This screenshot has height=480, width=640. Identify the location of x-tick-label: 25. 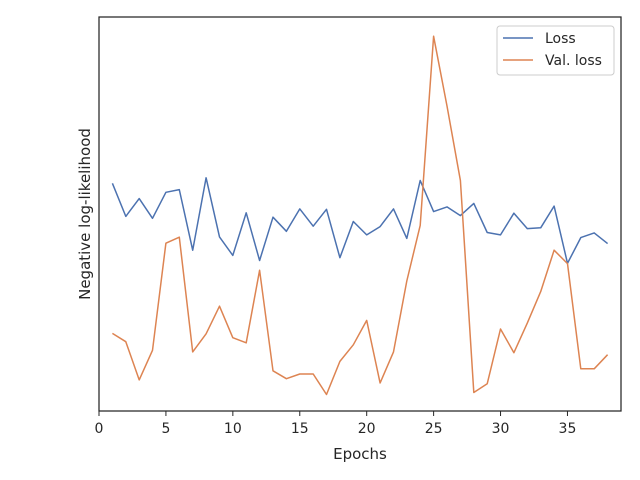
(434, 429).